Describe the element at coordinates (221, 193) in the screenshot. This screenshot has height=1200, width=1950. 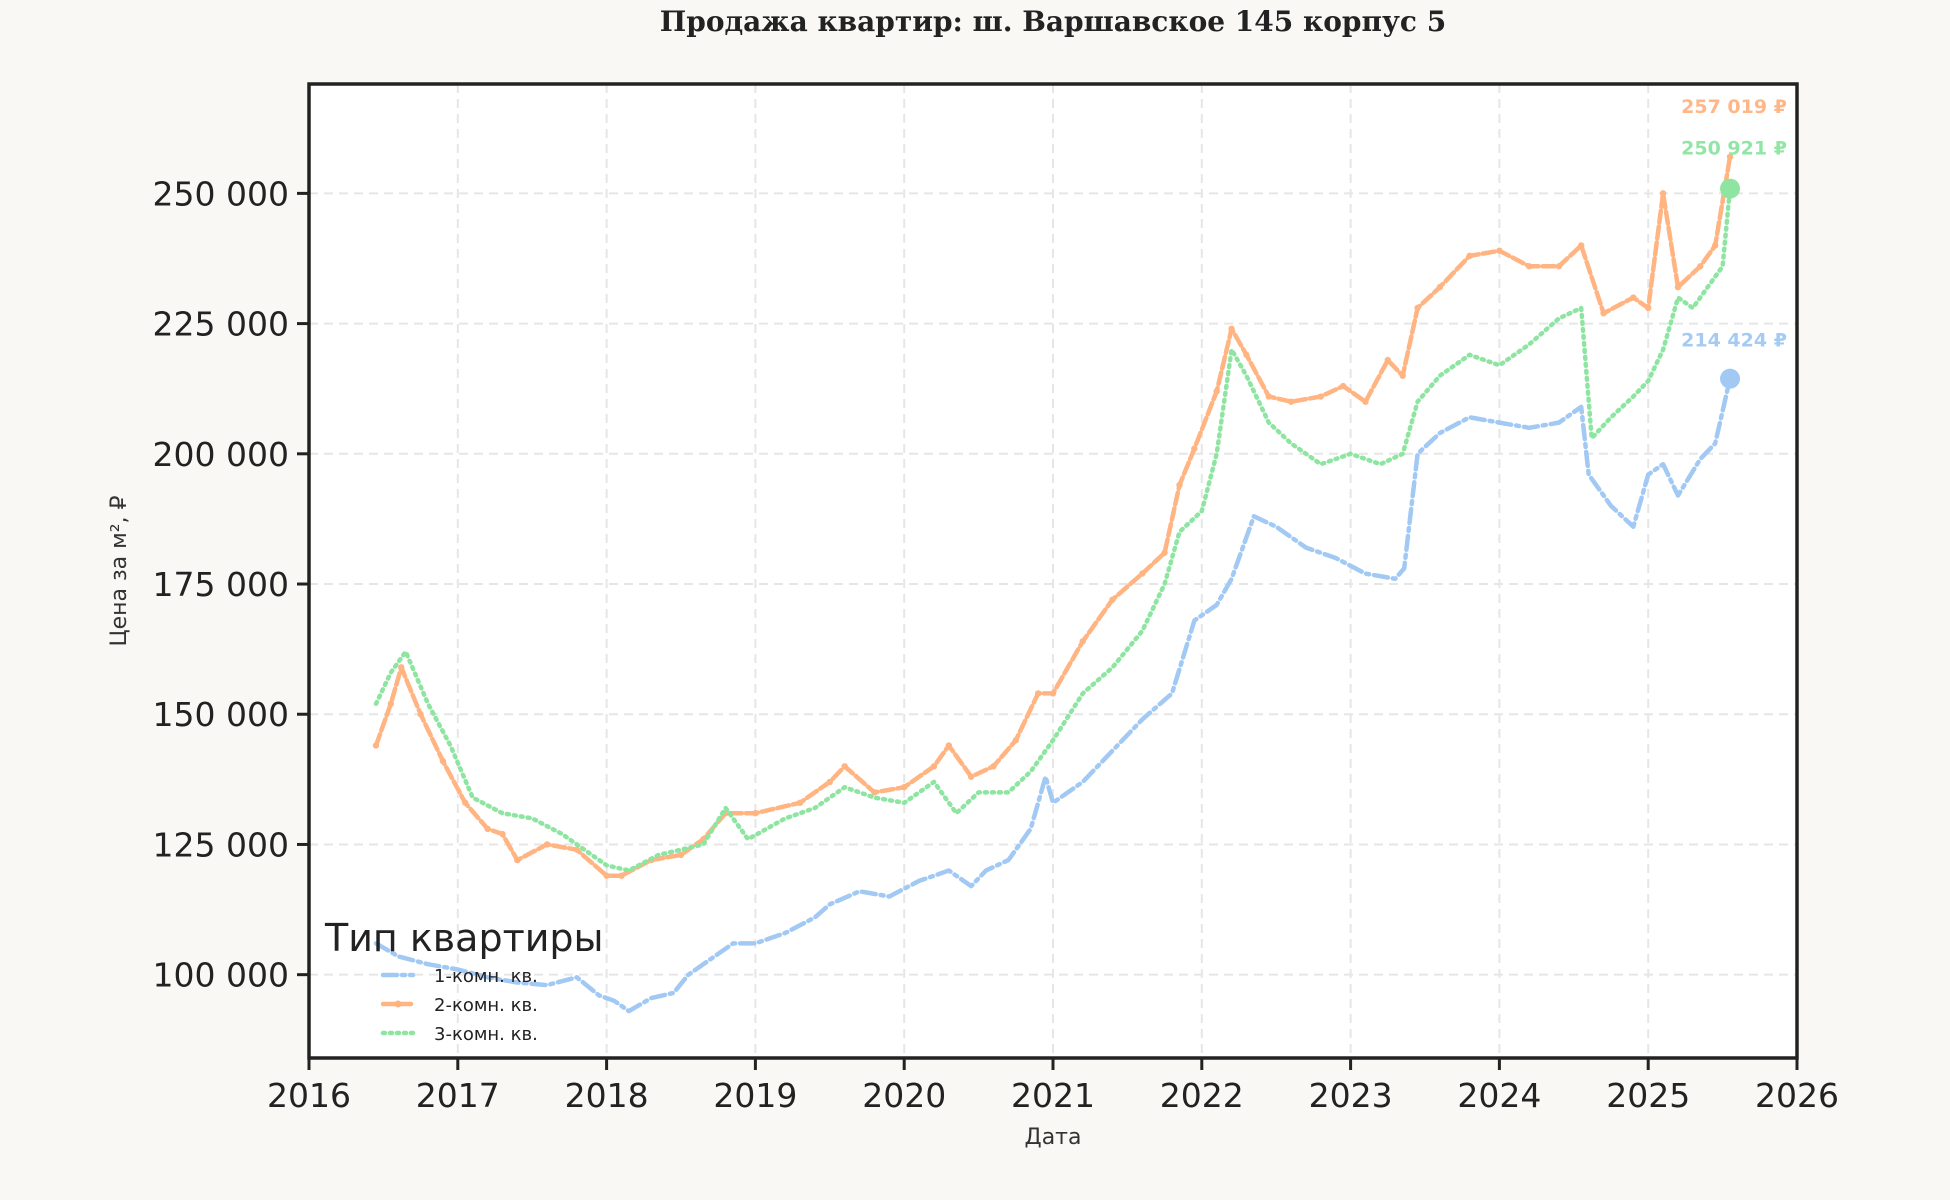
I see `y-tick-label: 250 000` at that location.